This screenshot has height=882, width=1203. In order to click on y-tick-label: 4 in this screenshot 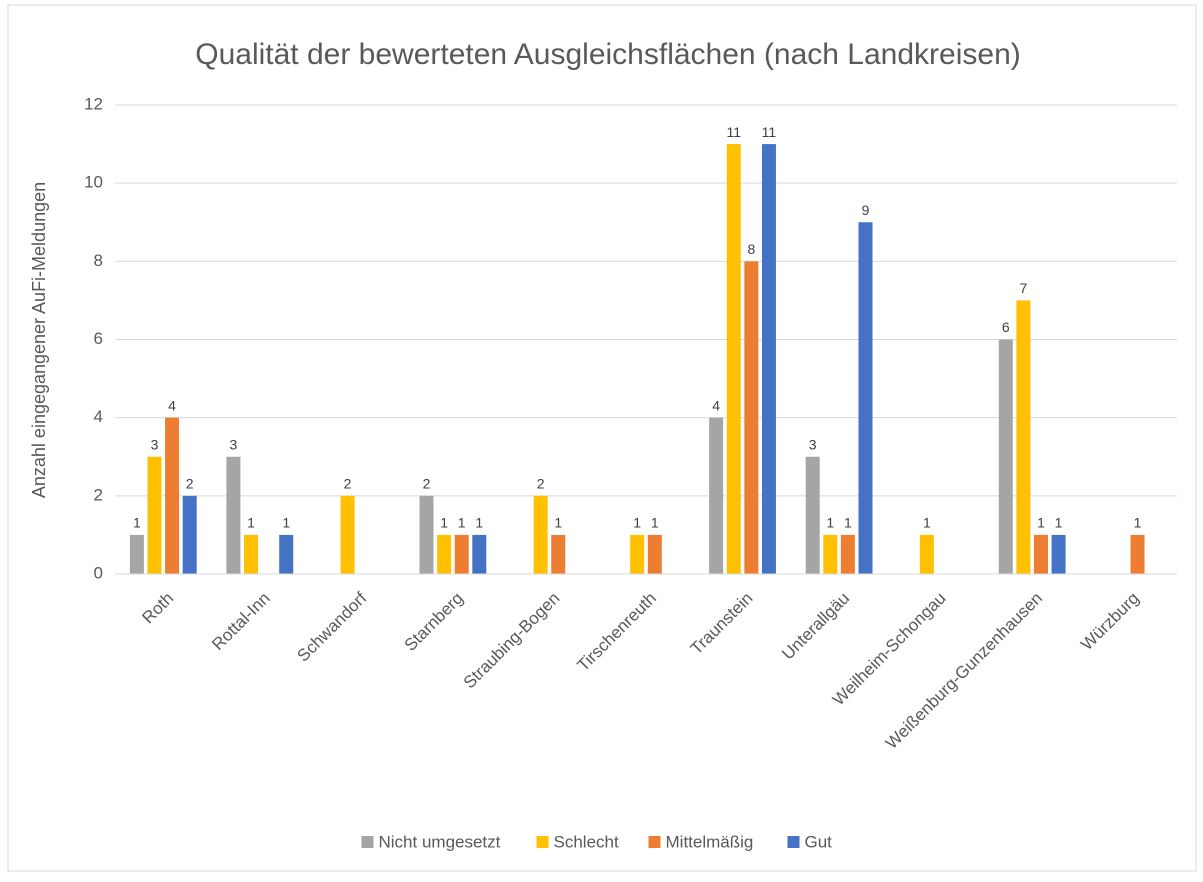, I will do `click(98, 416)`.